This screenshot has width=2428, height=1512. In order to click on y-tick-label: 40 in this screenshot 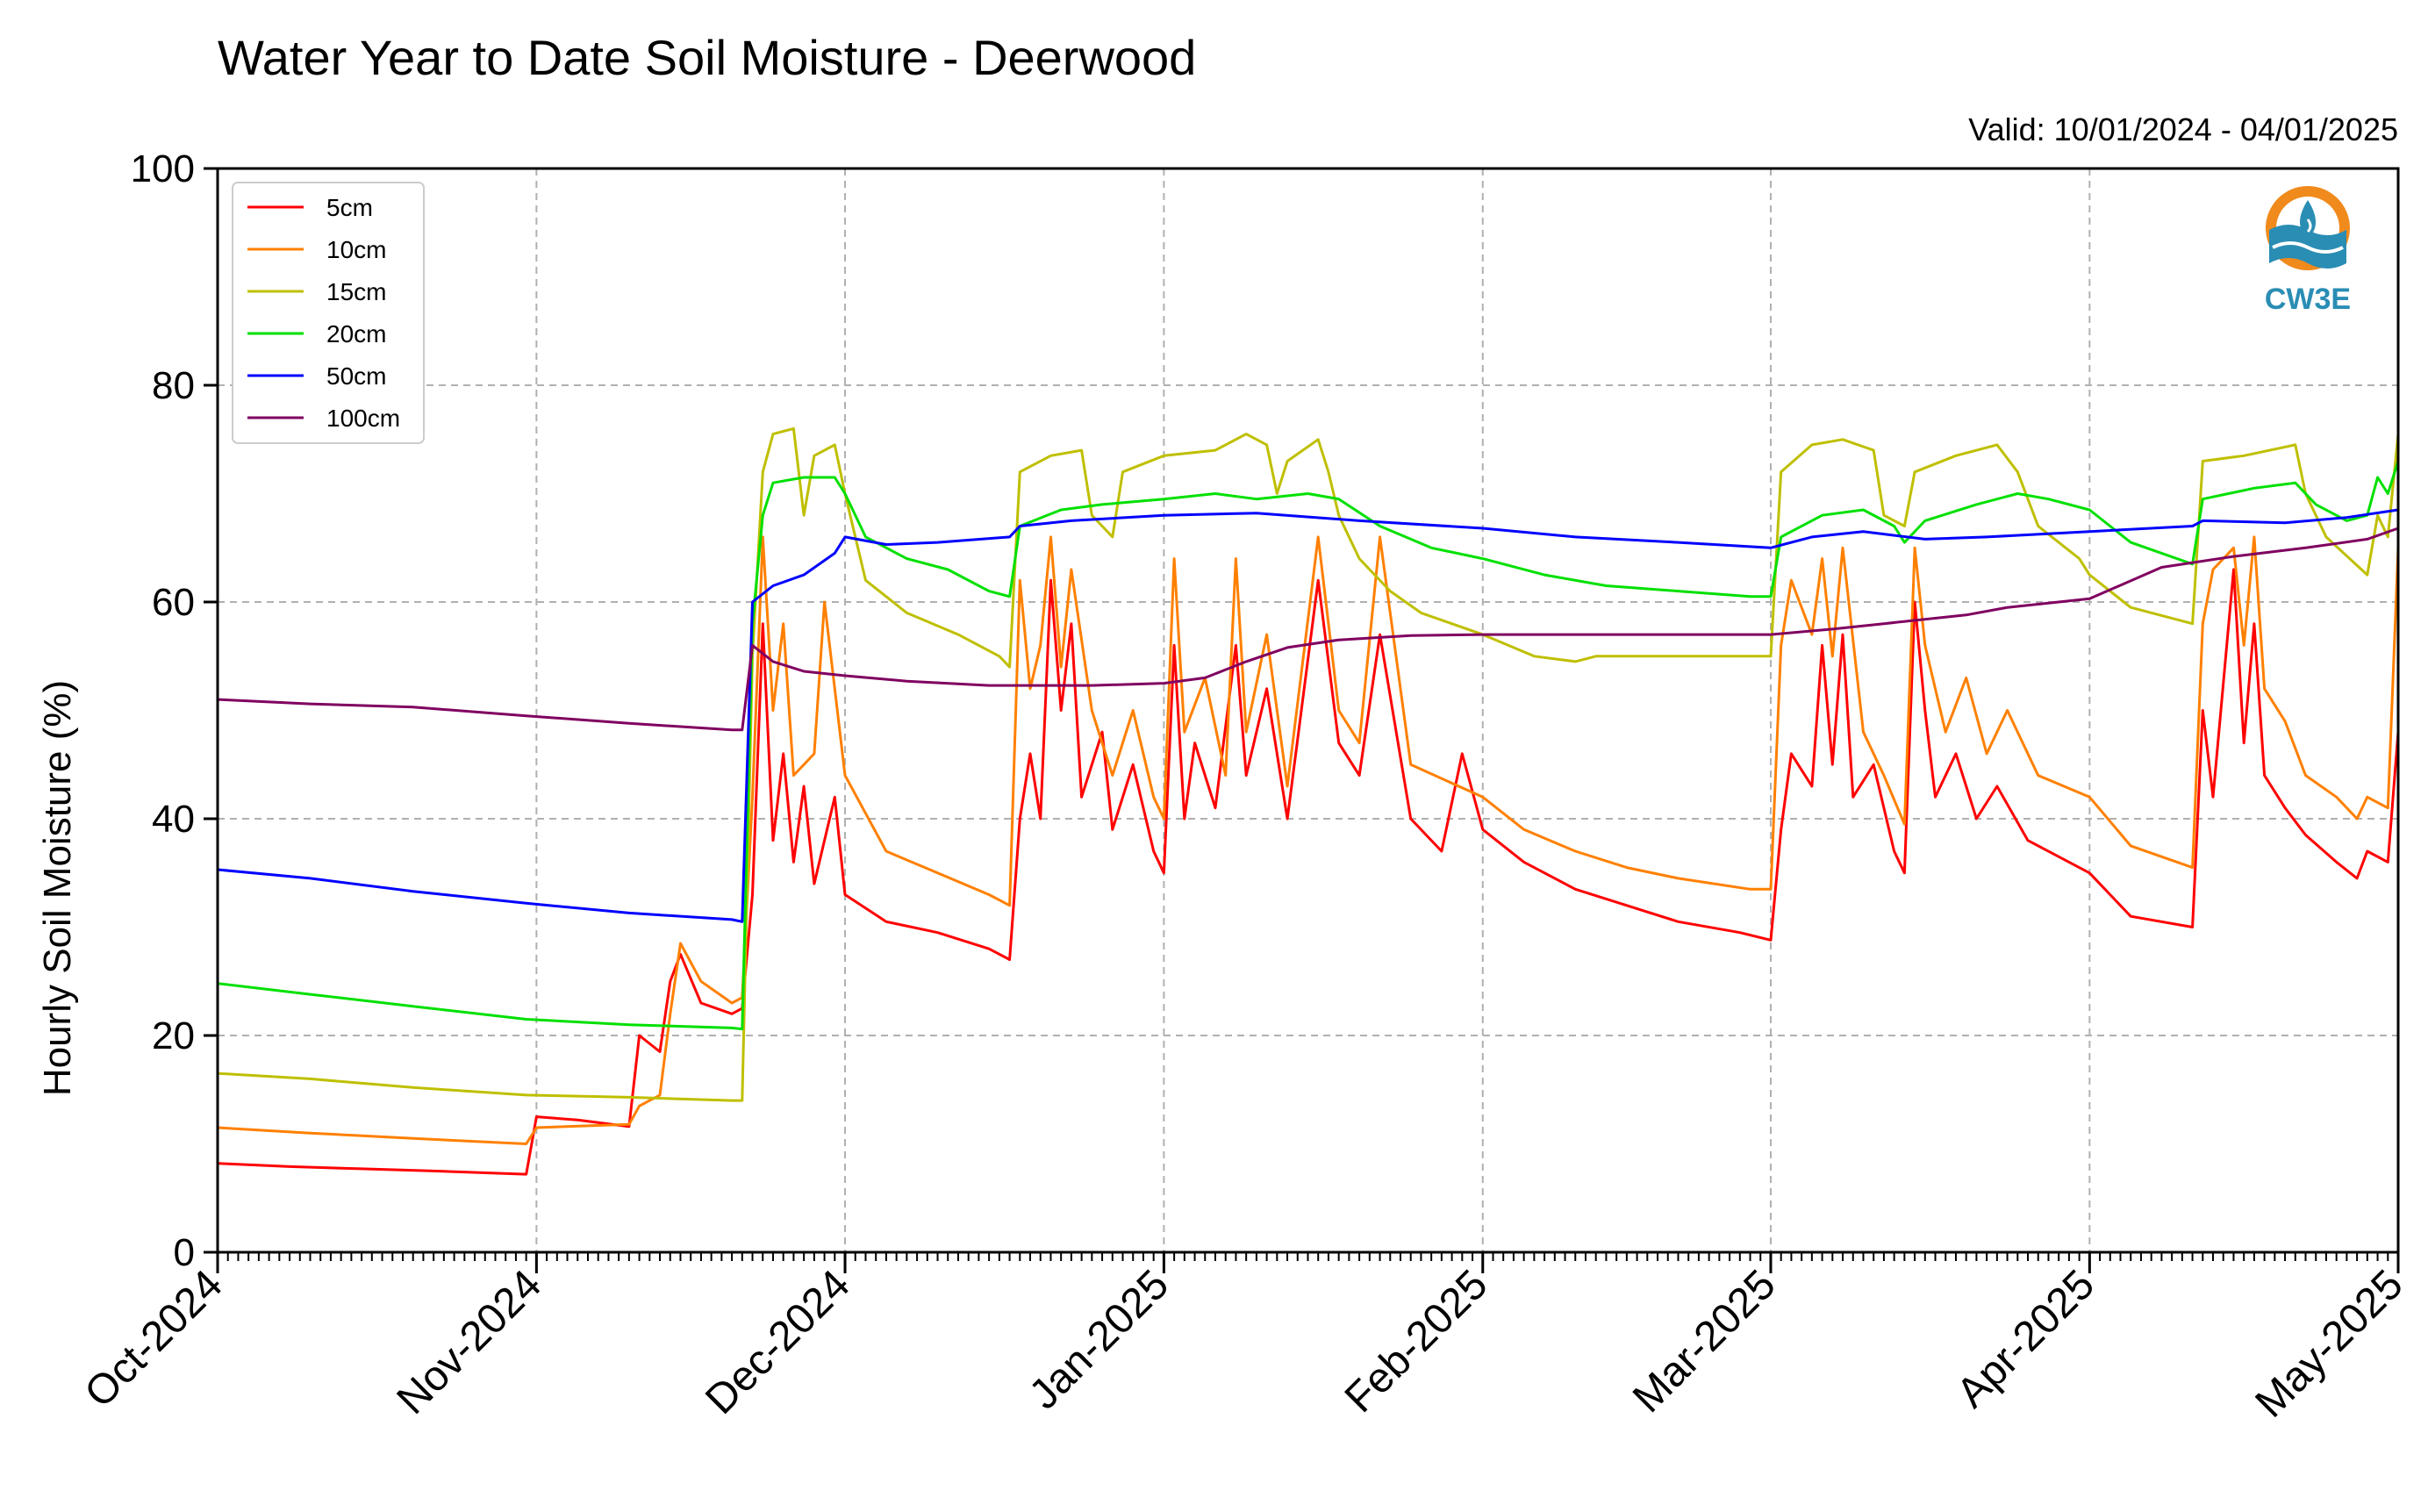, I will do `click(173, 820)`.